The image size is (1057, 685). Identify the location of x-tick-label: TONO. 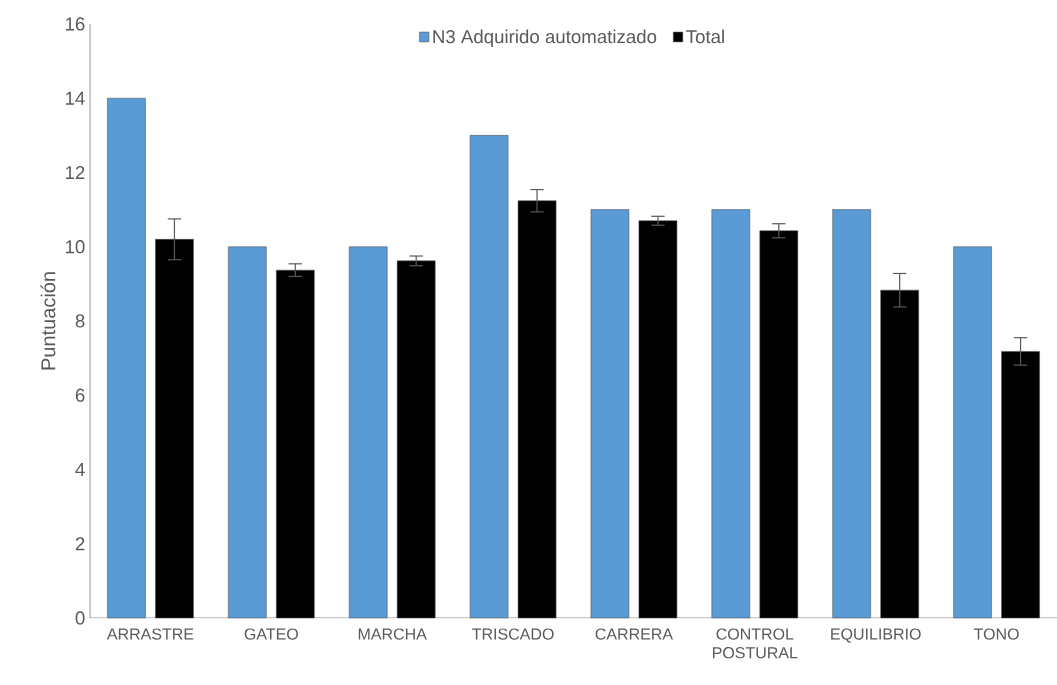
(996, 634).